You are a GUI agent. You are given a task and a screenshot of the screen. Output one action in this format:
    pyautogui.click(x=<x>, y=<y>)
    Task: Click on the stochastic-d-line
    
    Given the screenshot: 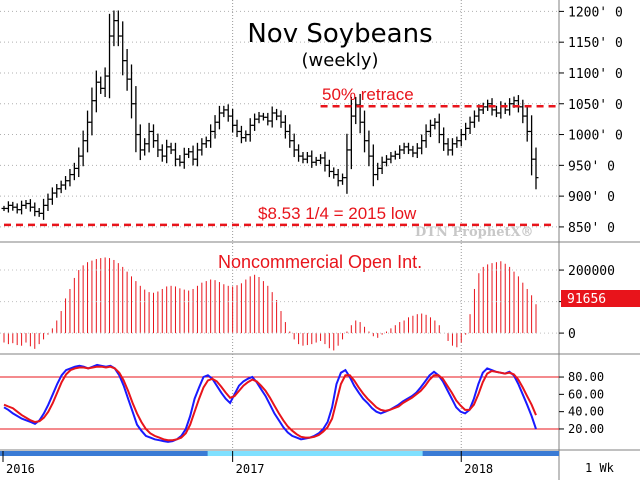 What is the action you would take?
    pyautogui.click(x=270, y=403)
    